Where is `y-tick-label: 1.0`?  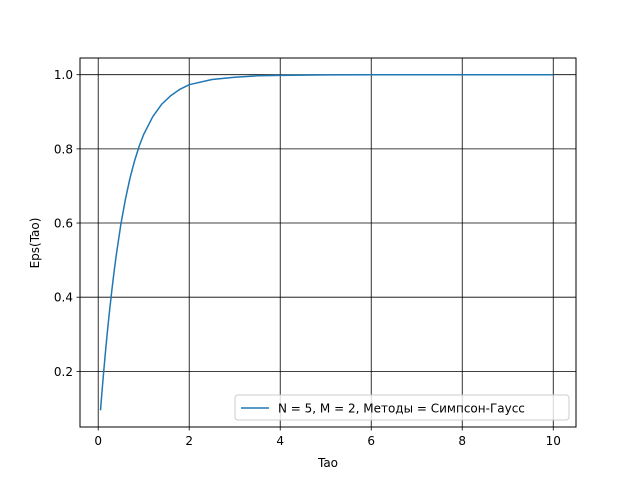
y-tick-label: 1.0 is located at coordinates (63, 75).